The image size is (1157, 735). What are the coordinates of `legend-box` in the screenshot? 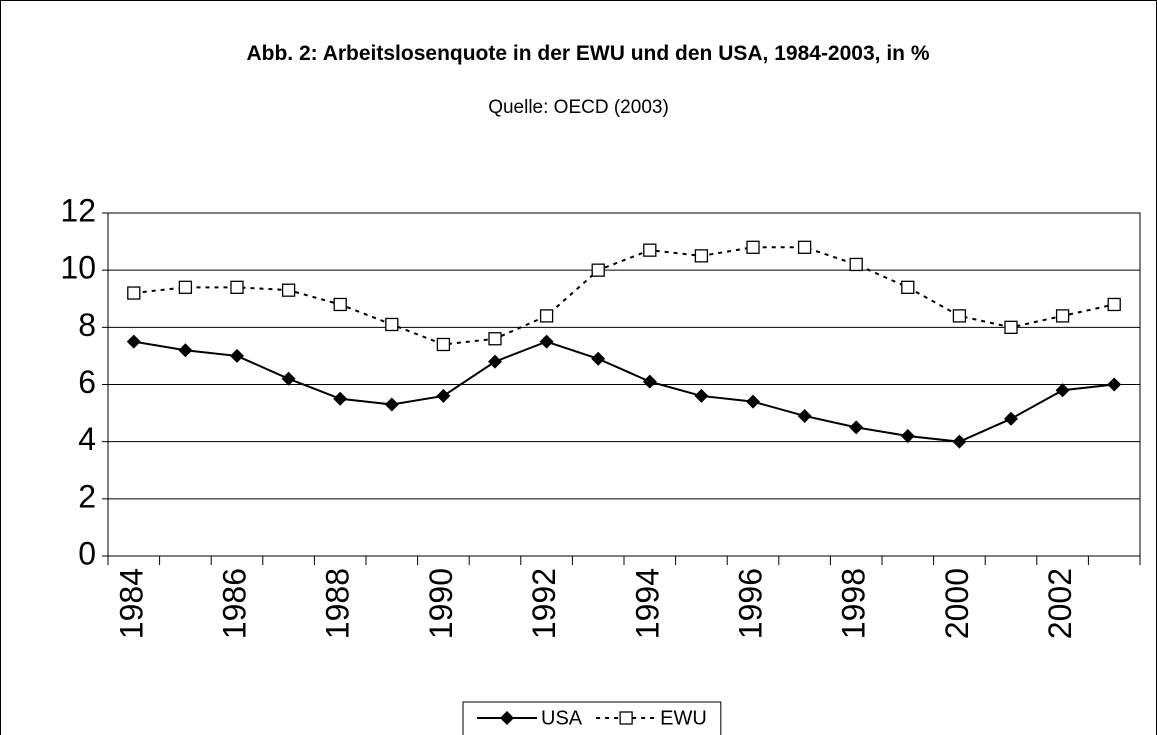 It's located at (592, 718).